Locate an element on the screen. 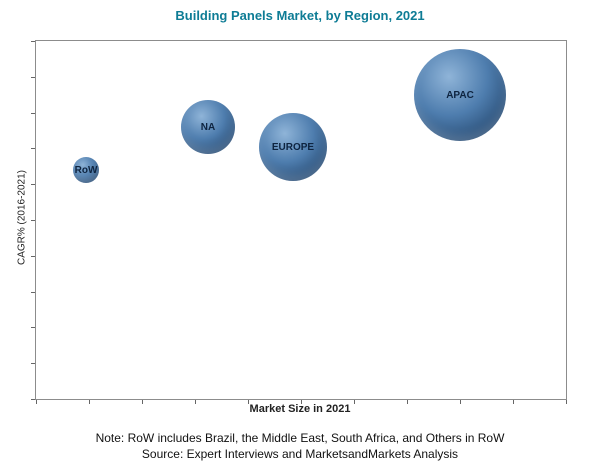  bubble-europe: EUROPE is located at coordinates (293, 147).